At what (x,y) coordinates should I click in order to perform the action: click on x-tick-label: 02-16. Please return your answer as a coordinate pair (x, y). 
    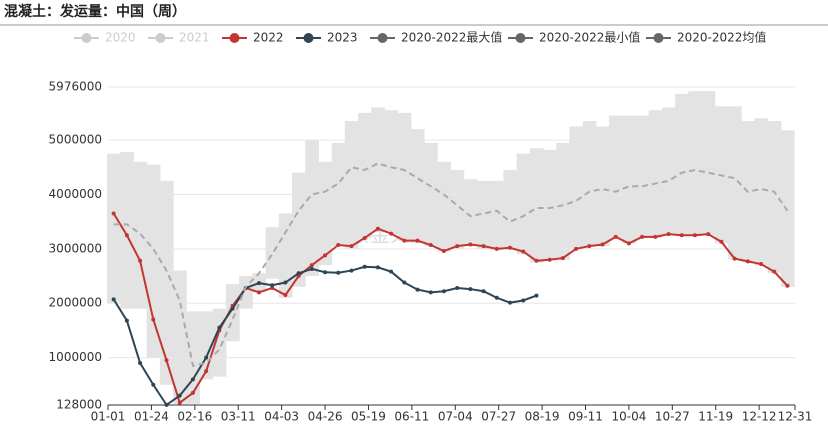
    Looking at the image, I should click on (194, 417).